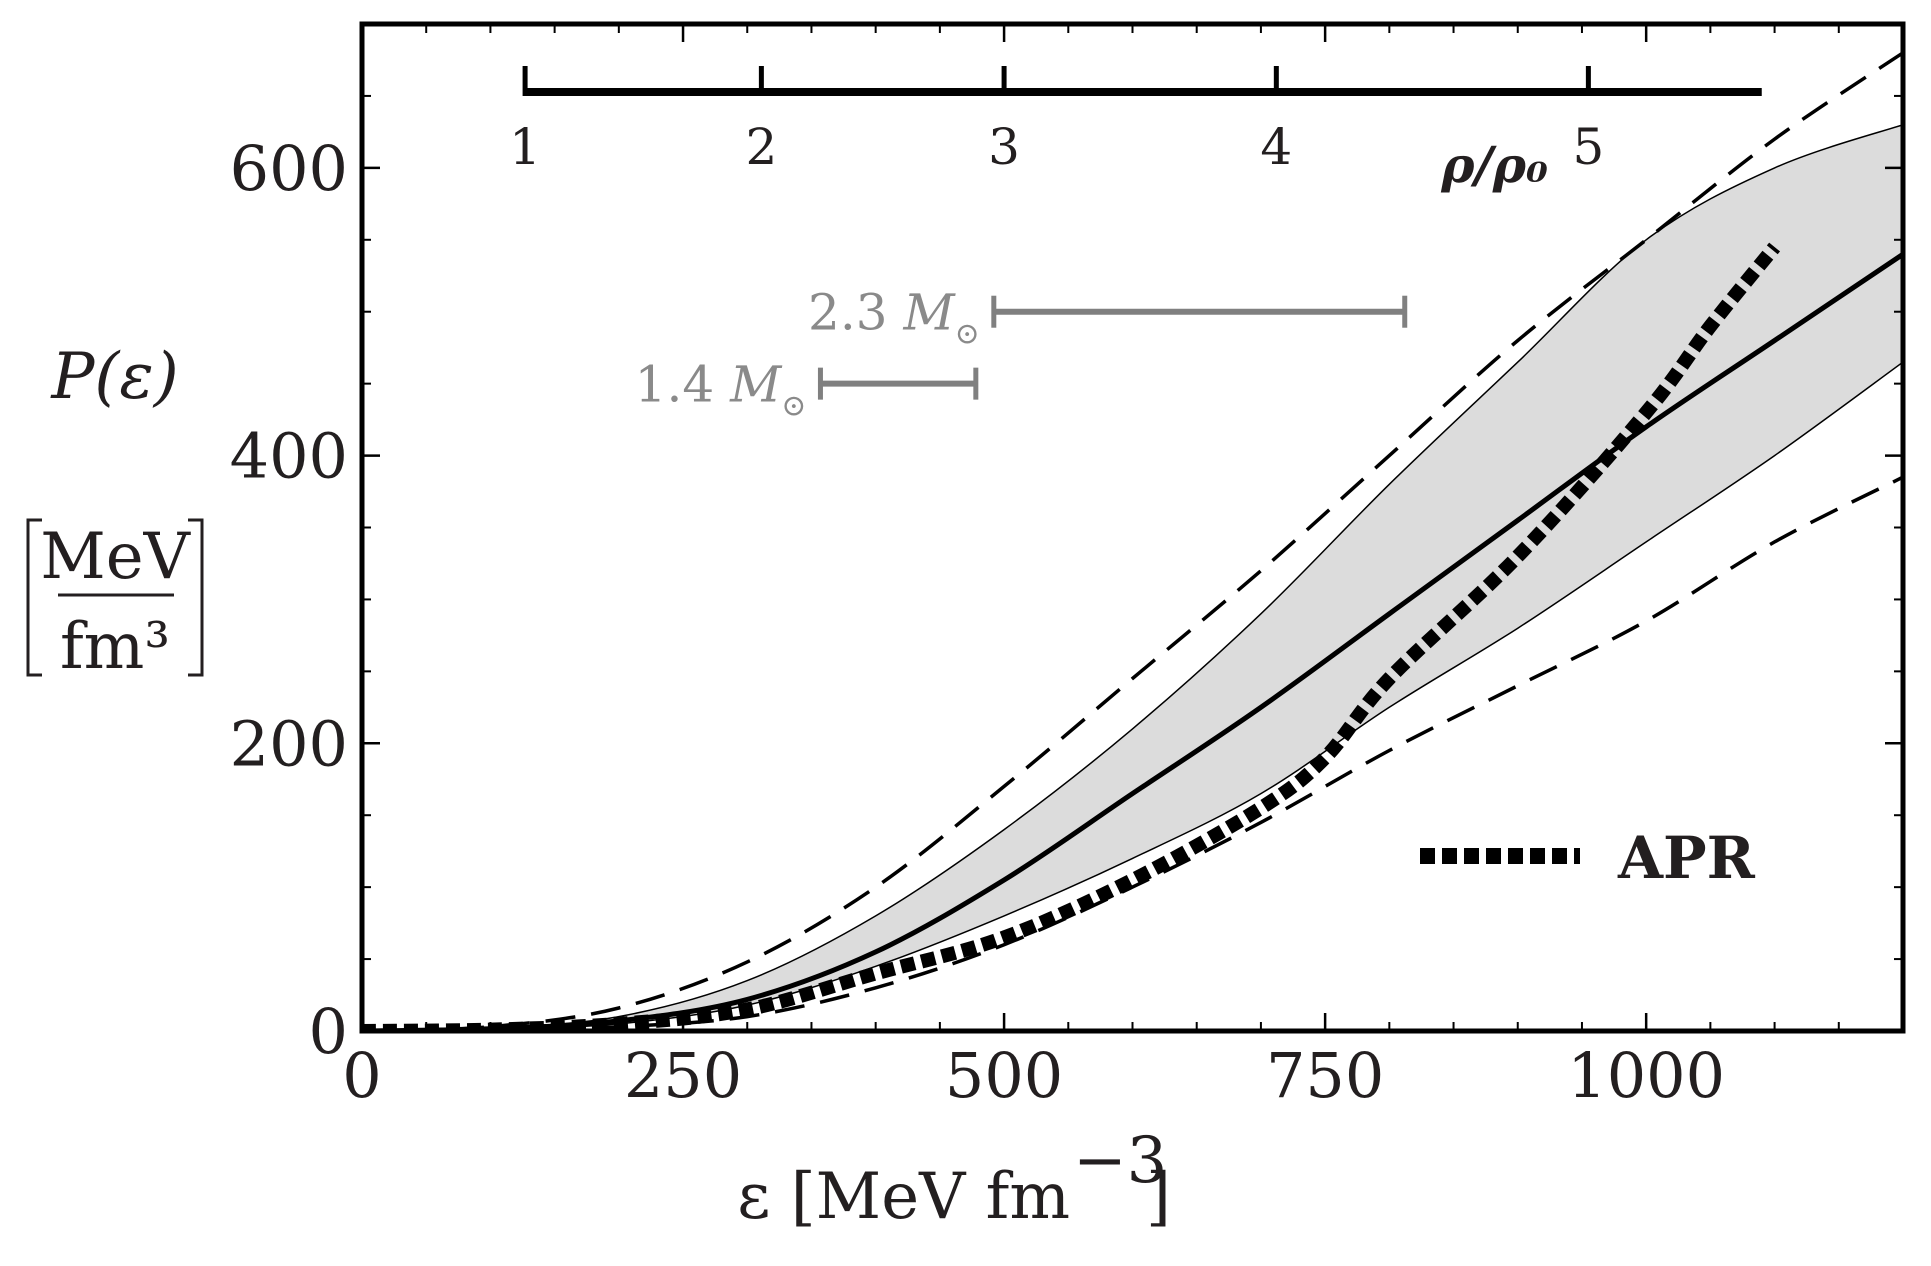 The image size is (1931, 1266). I want to click on x-tick-label: 750, so click(1325, 1075).